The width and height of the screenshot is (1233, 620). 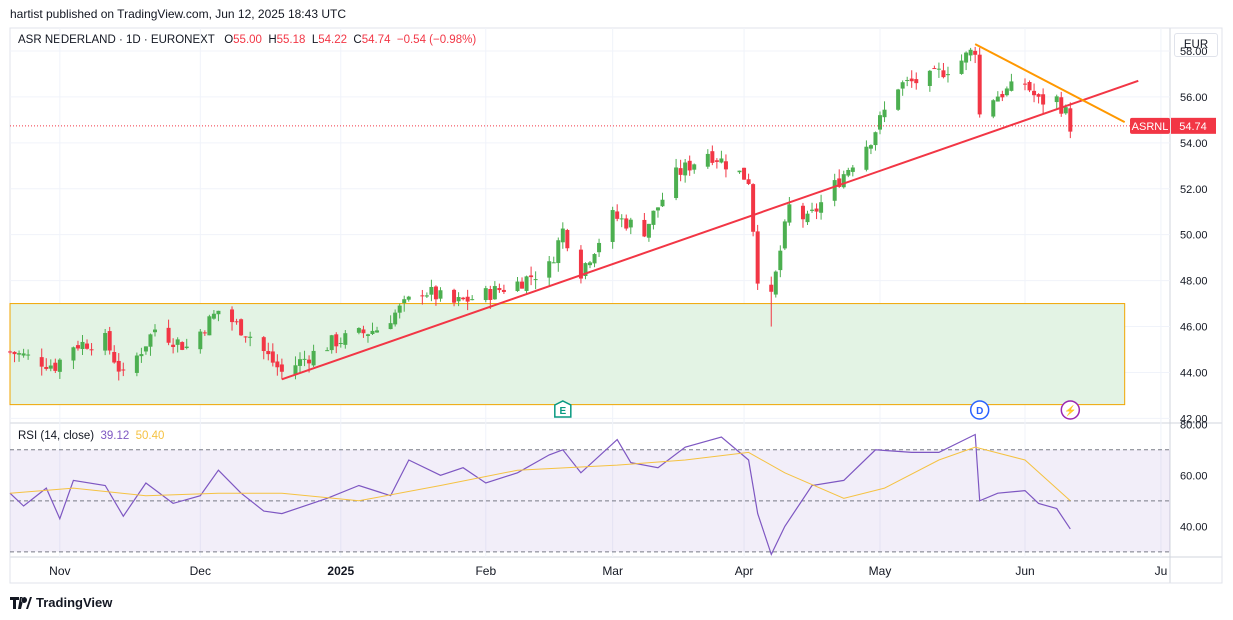 I want to click on last-price-value: 54.74, so click(x=1193, y=127).